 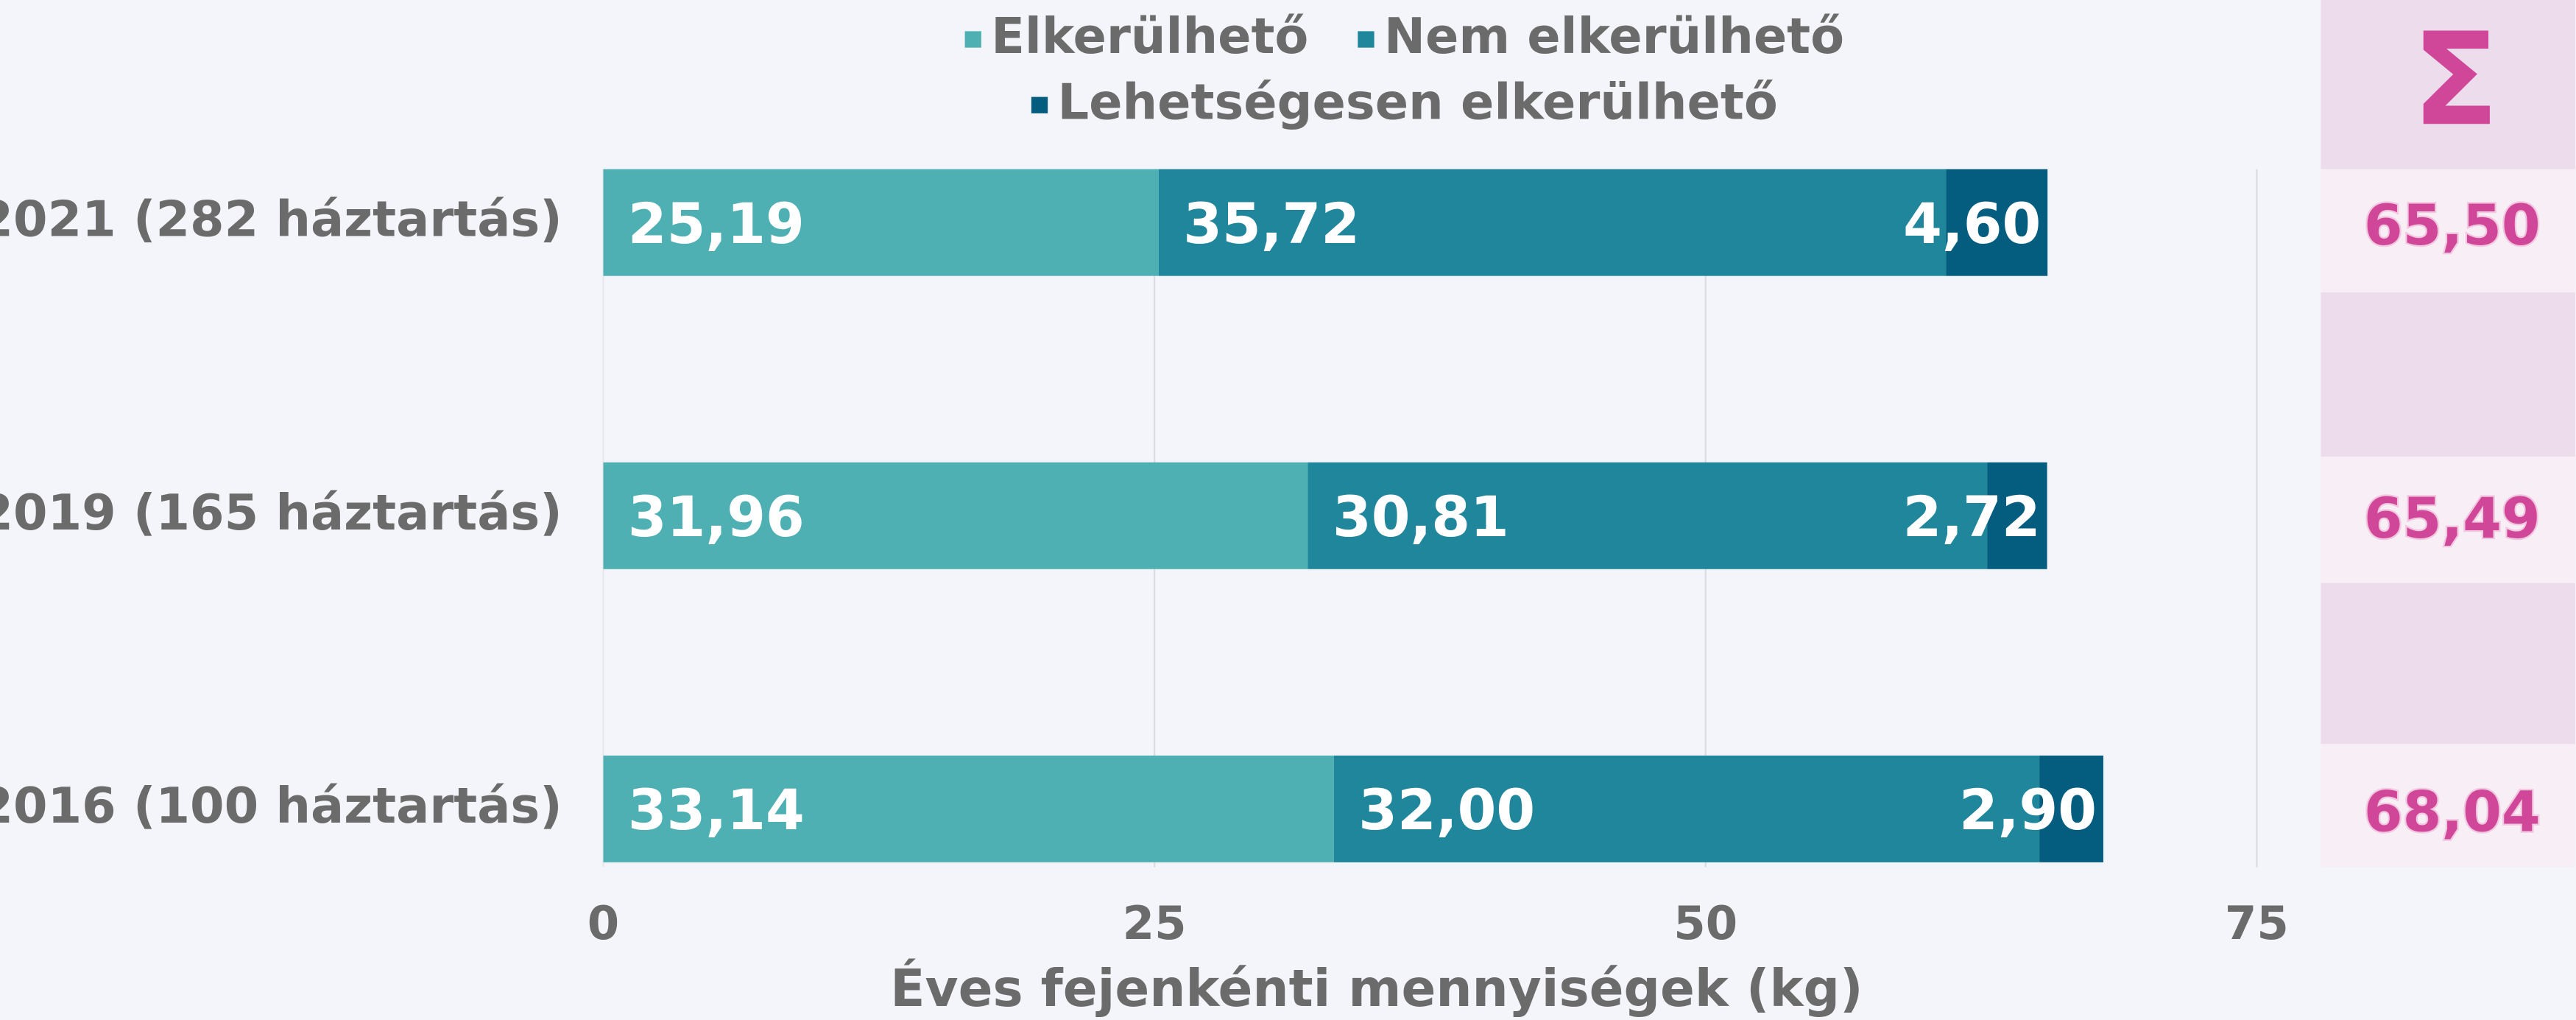 I want to click on legend-label: Nem elkerülhető, so click(x=1614, y=36).